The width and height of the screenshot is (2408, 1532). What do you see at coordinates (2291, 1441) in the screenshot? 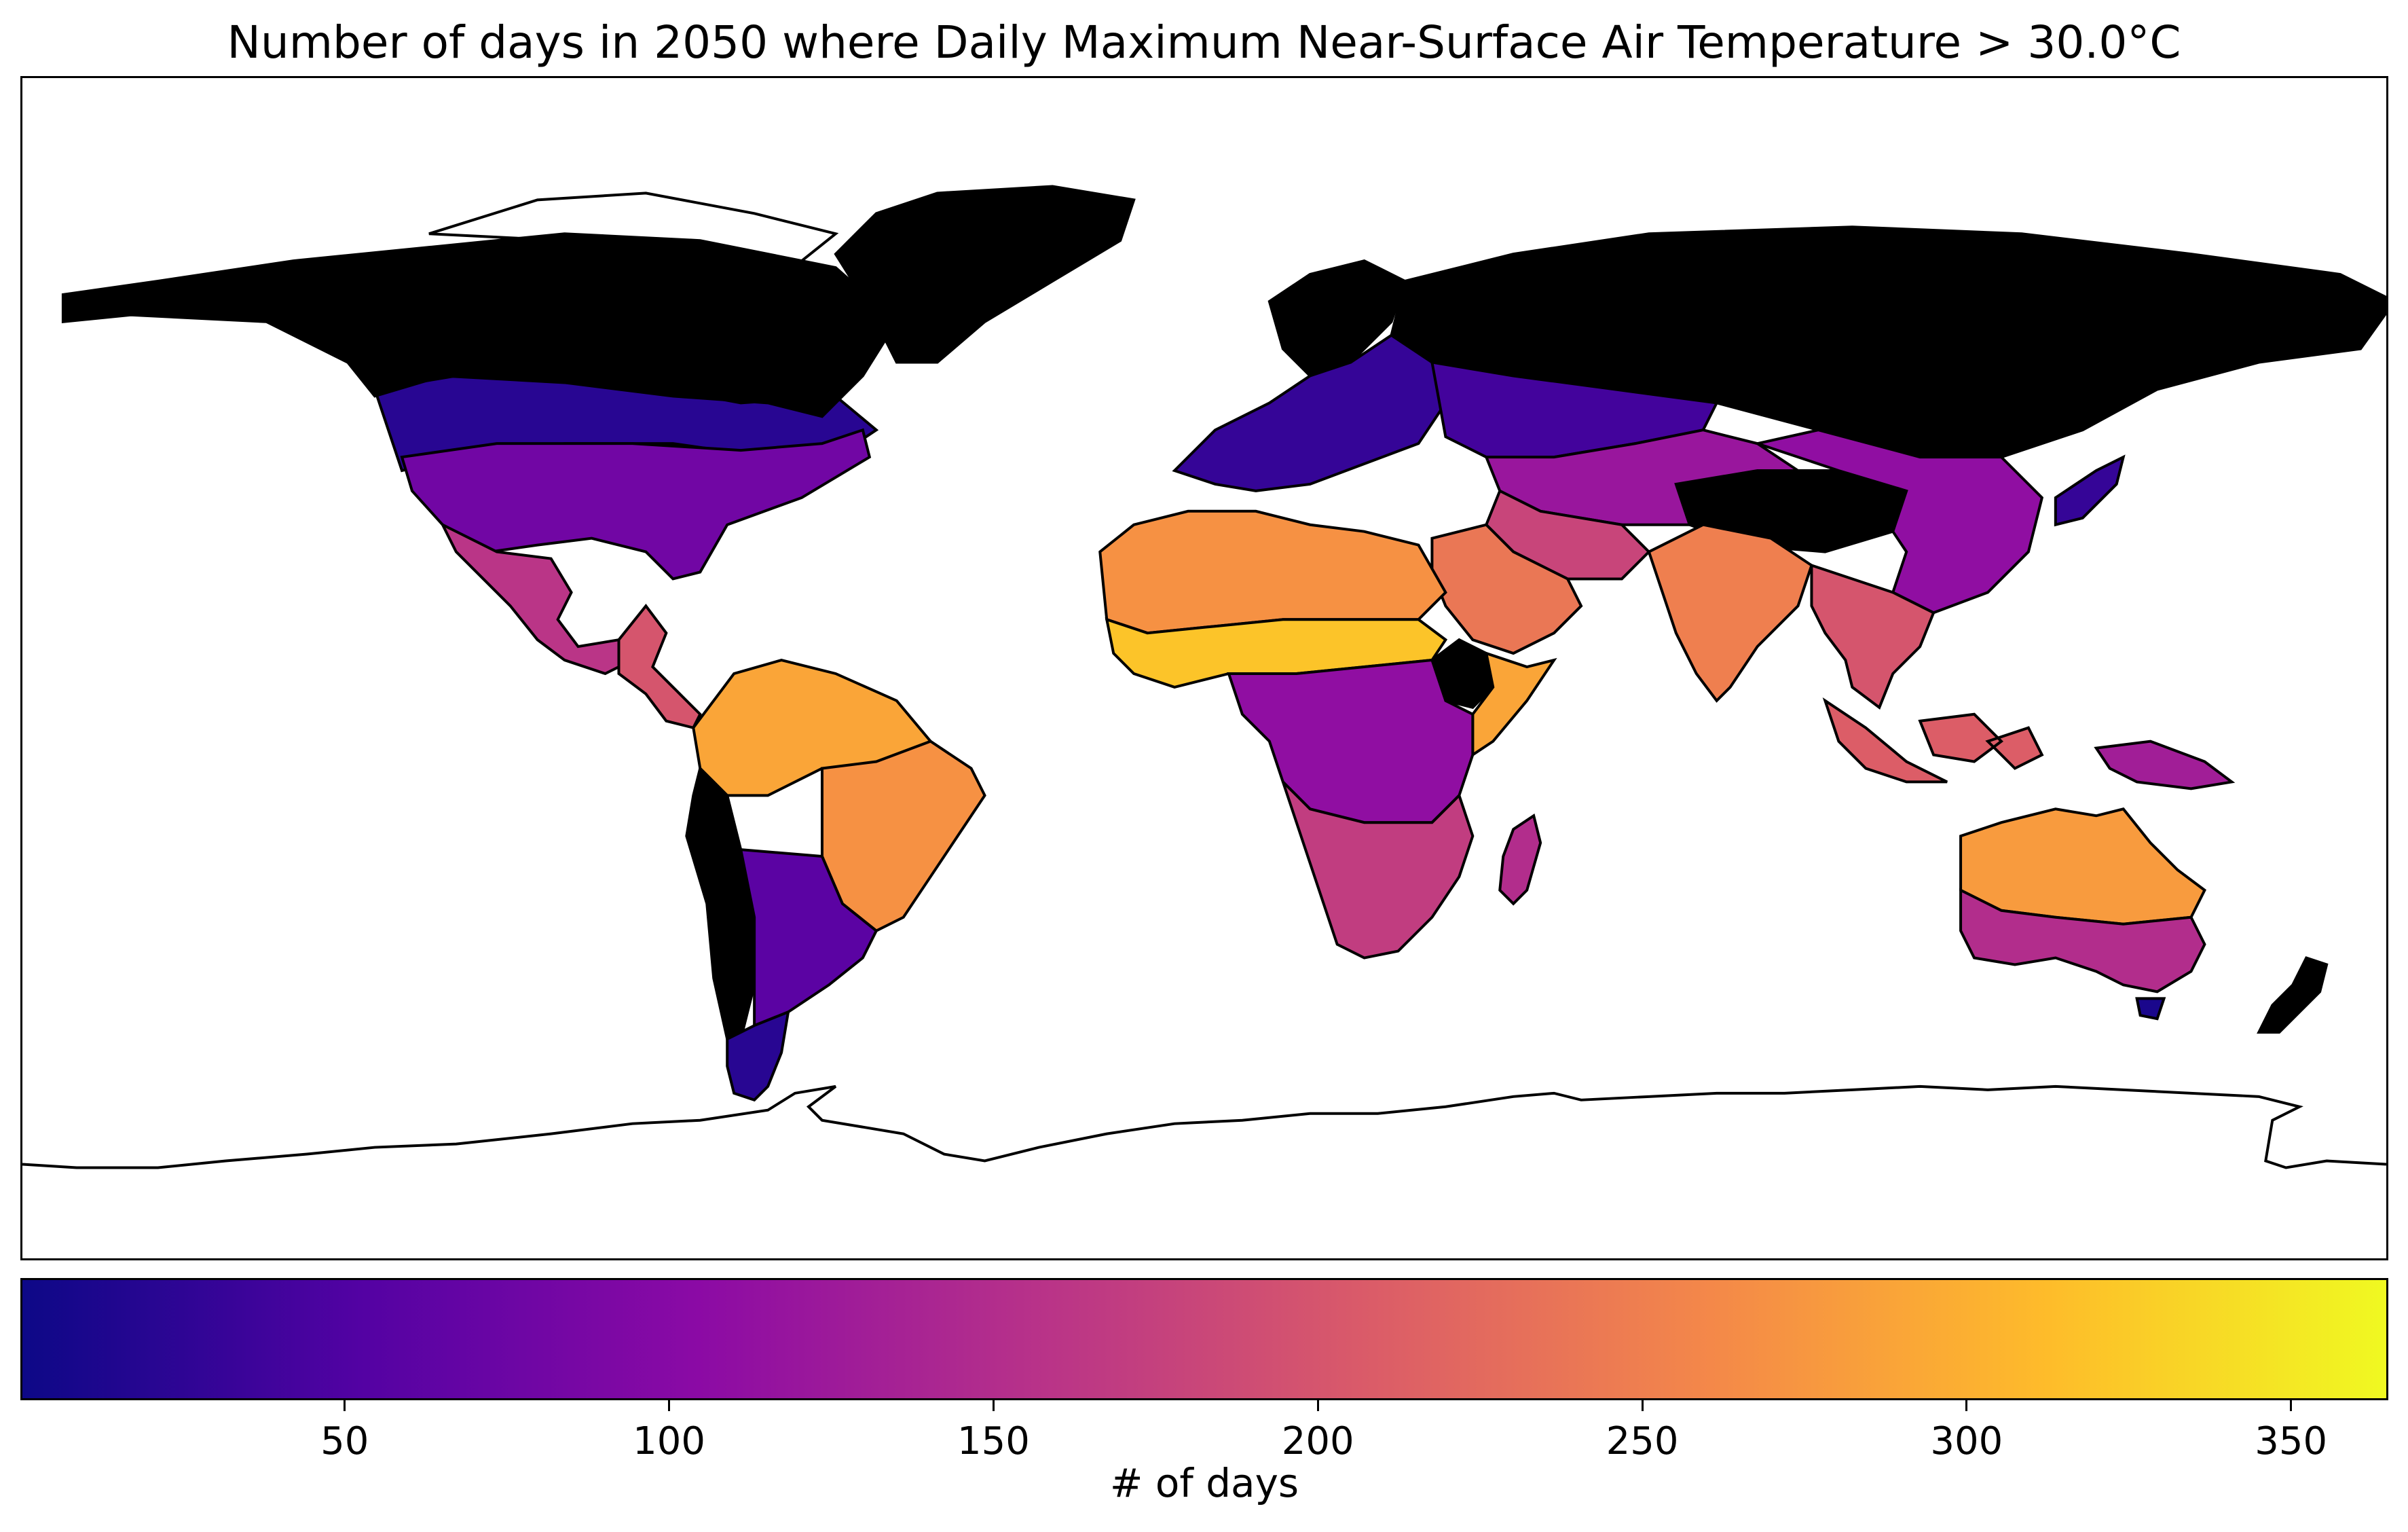
I see `colorbar-tick-label: 350` at bounding box center [2291, 1441].